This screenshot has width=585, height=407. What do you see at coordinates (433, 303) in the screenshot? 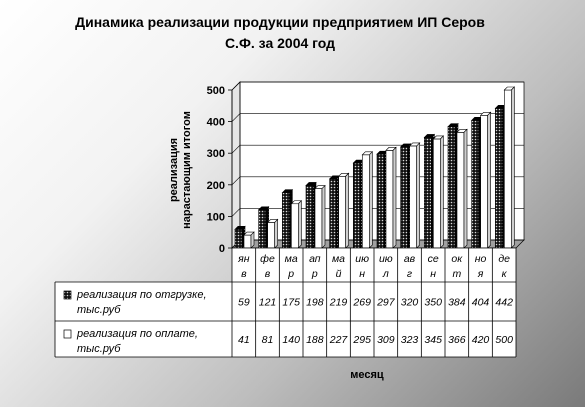
I see `data-label: 350` at bounding box center [433, 303].